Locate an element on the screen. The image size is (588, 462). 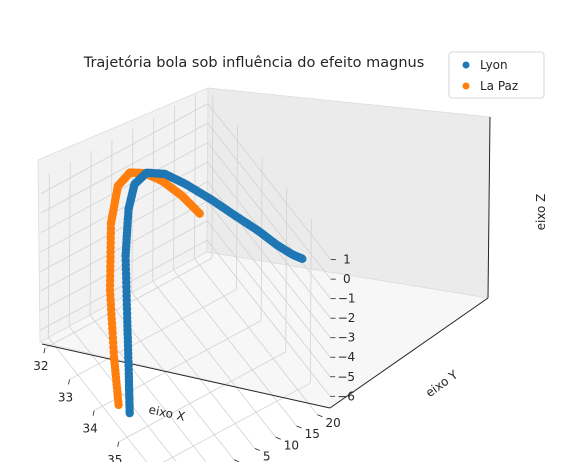
y-tick-label: 10 is located at coordinates (291, 445).